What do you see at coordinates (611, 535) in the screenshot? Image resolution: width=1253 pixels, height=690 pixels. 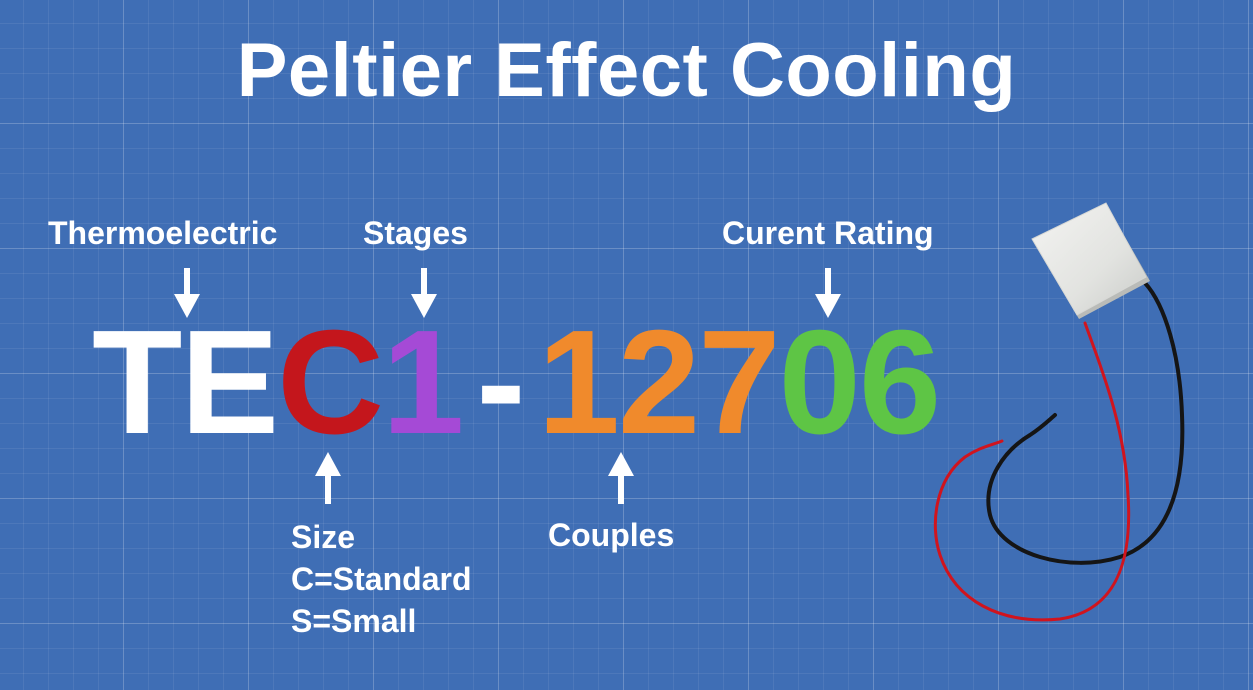 I see `couples-label: Couples` at bounding box center [611, 535].